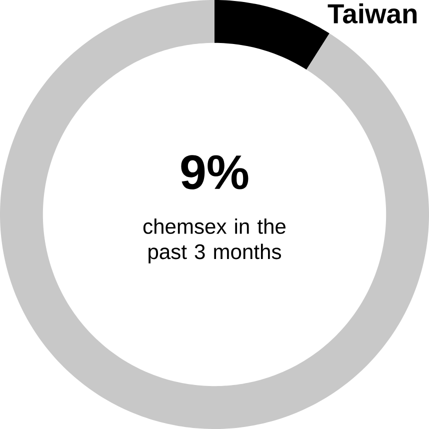  I want to click on text: chemsex in the past 3 months, so click(214, 241).